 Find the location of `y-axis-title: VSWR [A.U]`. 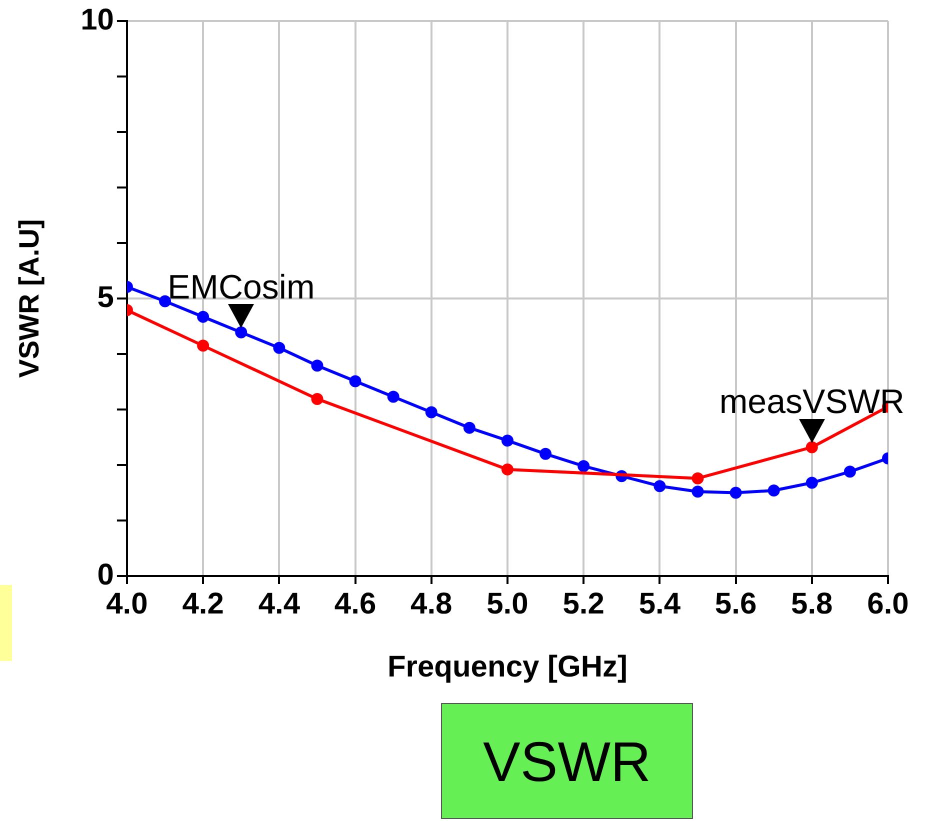

y-axis-title: VSWR [A.U] is located at coordinates (29, 298).